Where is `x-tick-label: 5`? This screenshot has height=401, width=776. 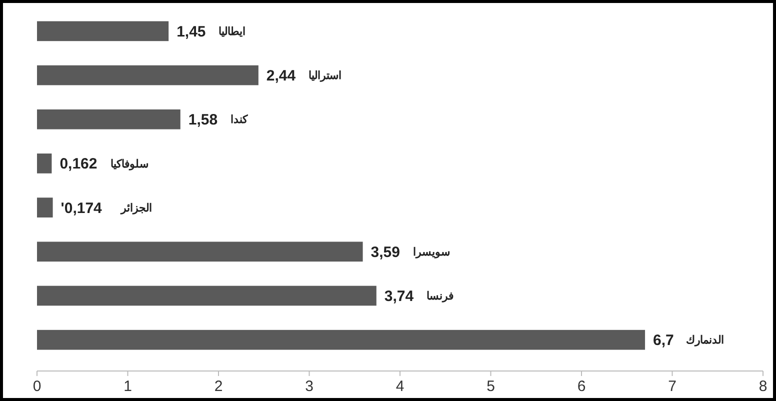 x-tick-label: 5 is located at coordinates (490, 386).